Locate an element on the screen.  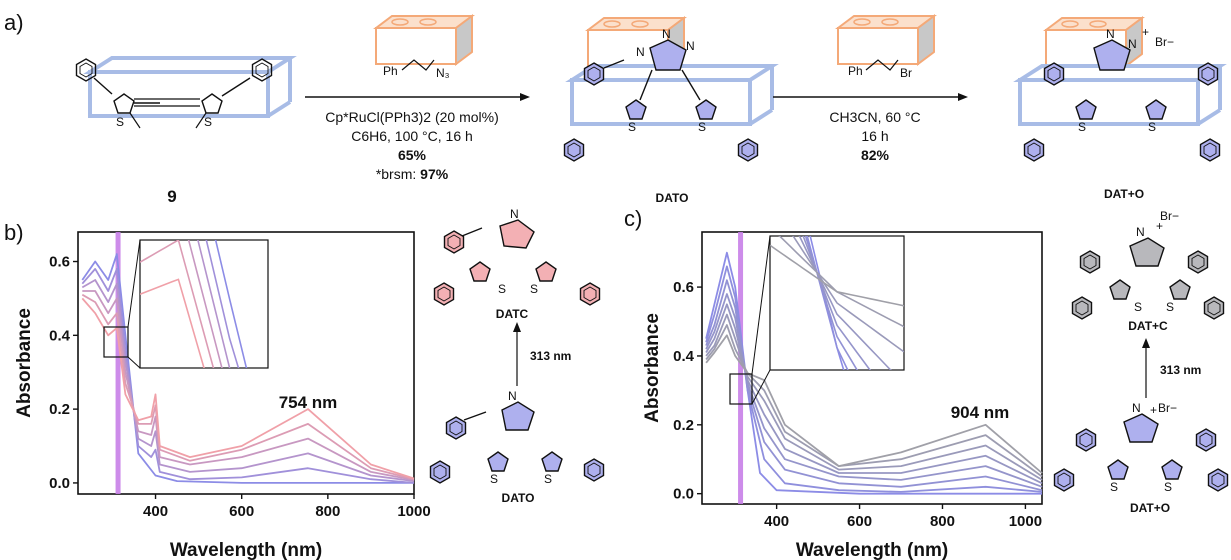
panel-label-c: c) is located at coordinates (633, 218).